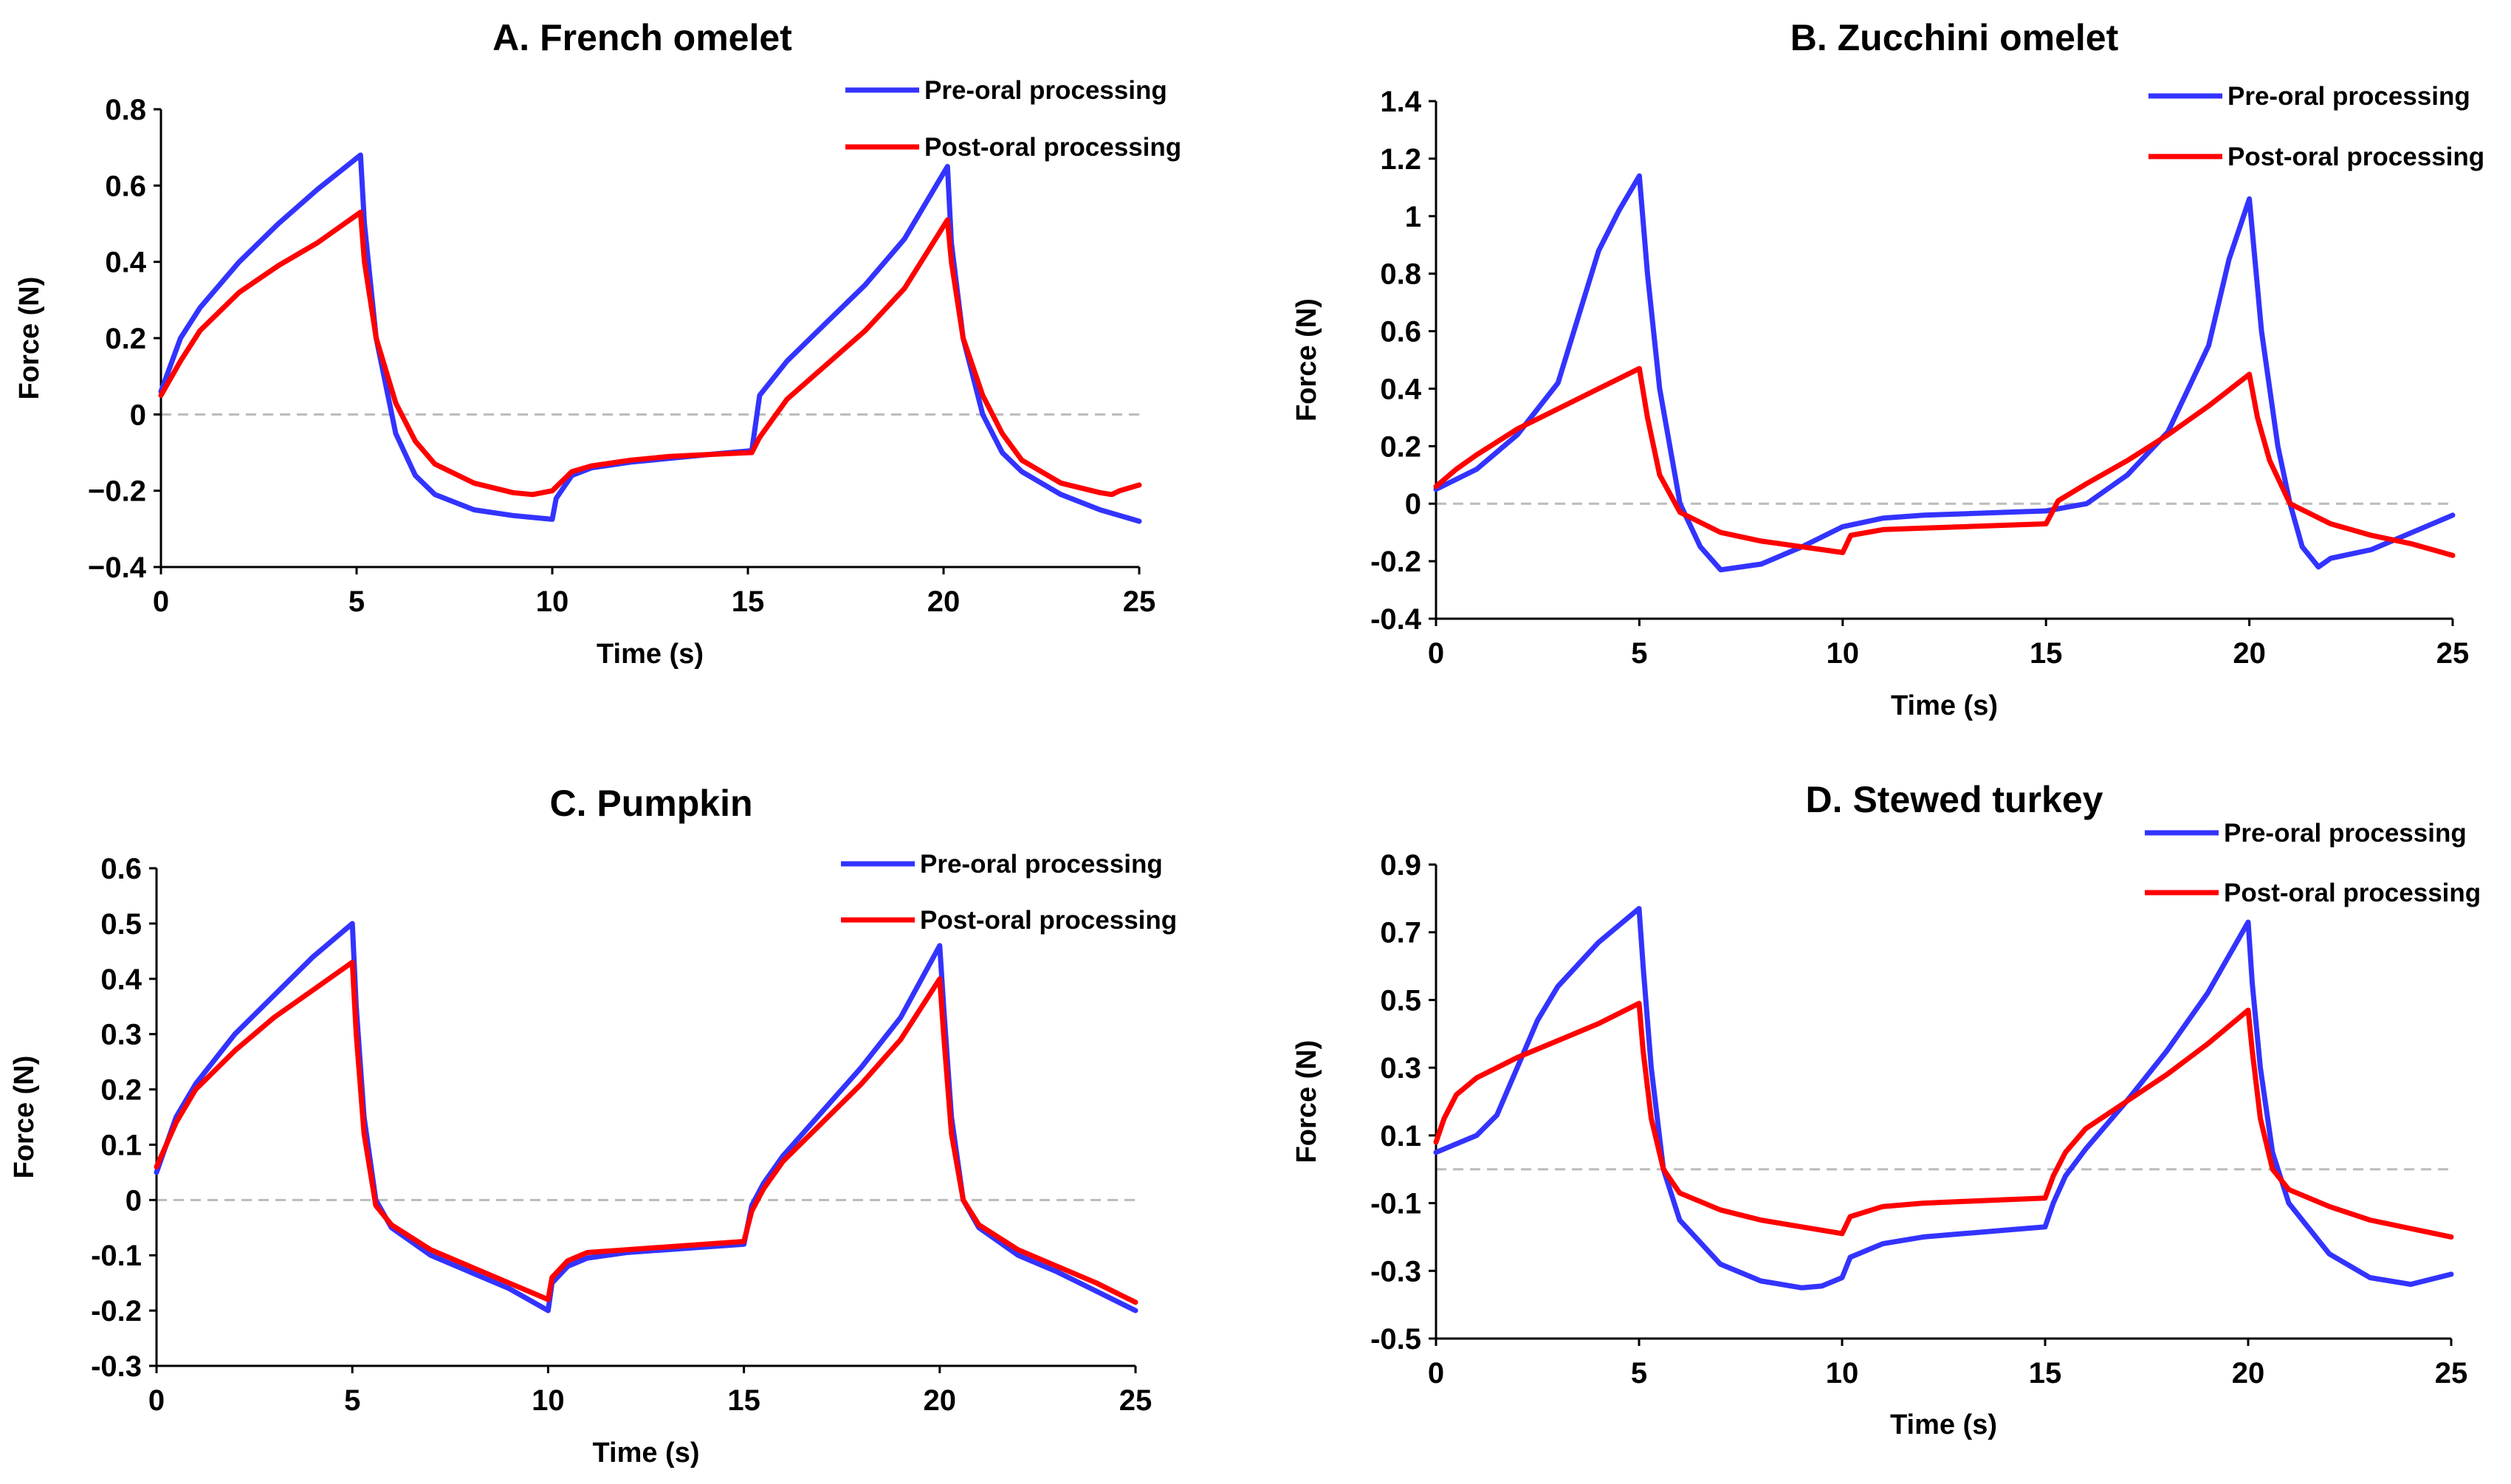 The height and width of the screenshot is (1484, 2511). What do you see at coordinates (1396, 619) in the screenshot?
I see `y-tick-label: -0.4` at bounding box center [1396, 619].